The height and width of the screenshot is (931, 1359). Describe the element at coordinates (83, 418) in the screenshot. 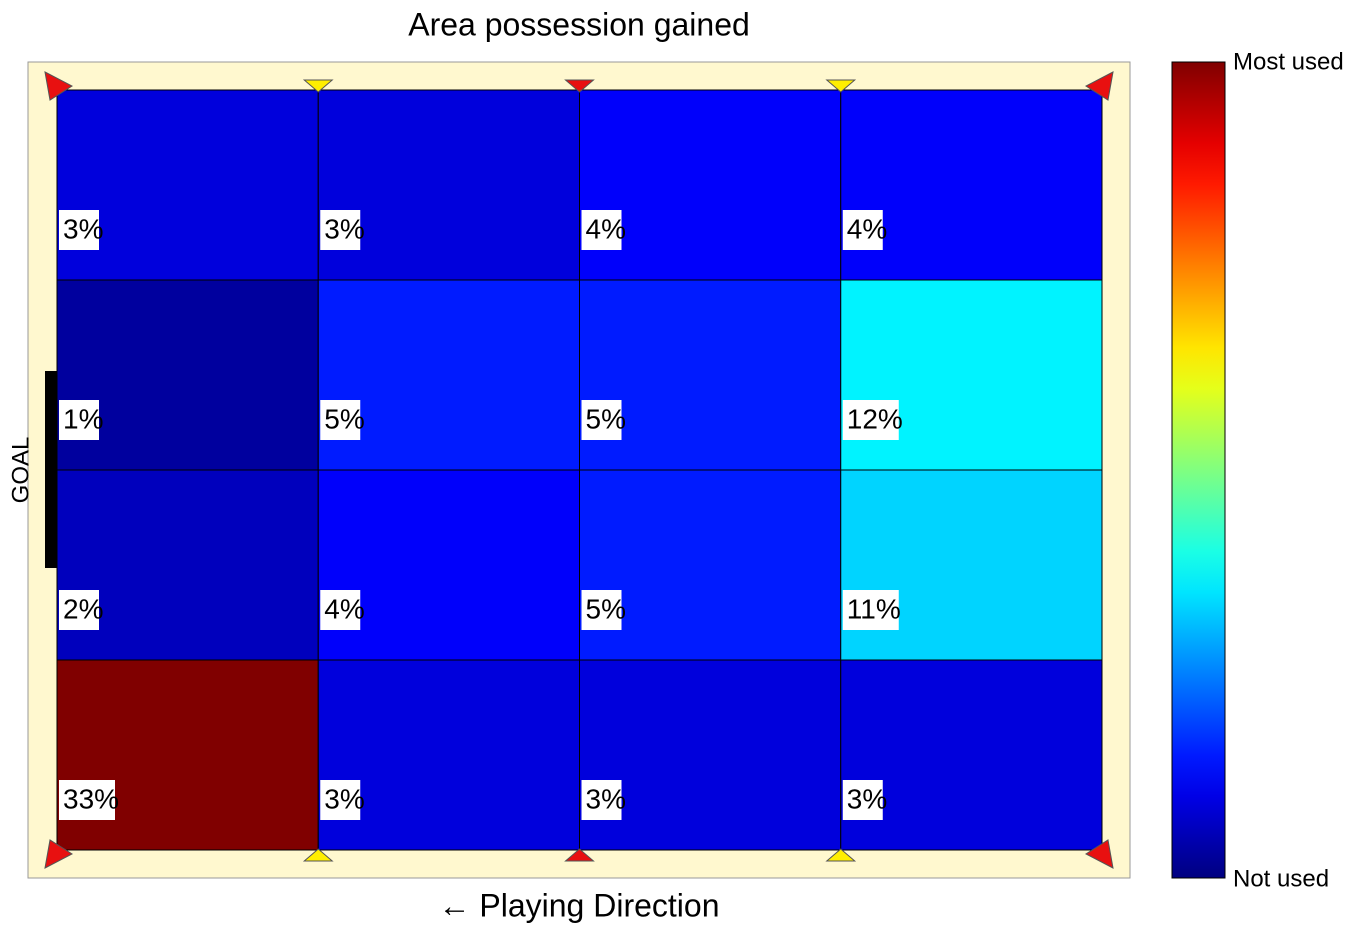

I see `cell-label: 1%` at that location.